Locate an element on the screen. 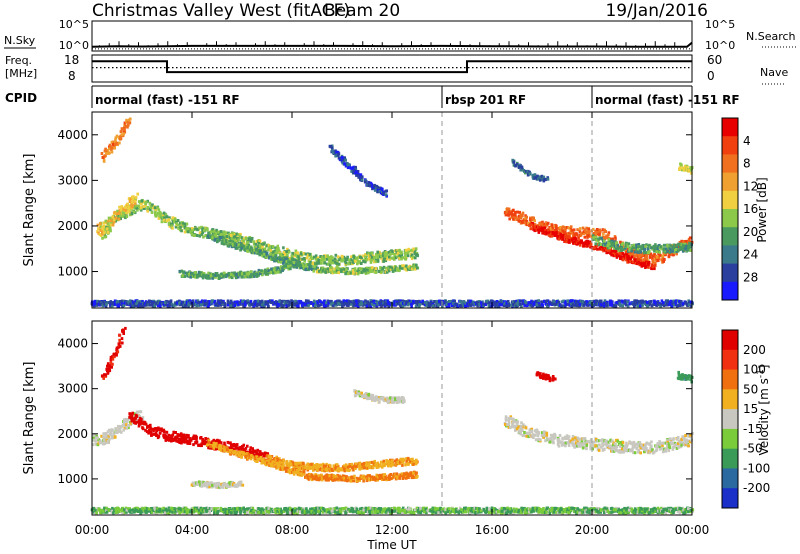 This screenshot has width=800, height=554. colorbar-swatch is located at coordinates (730, 218).